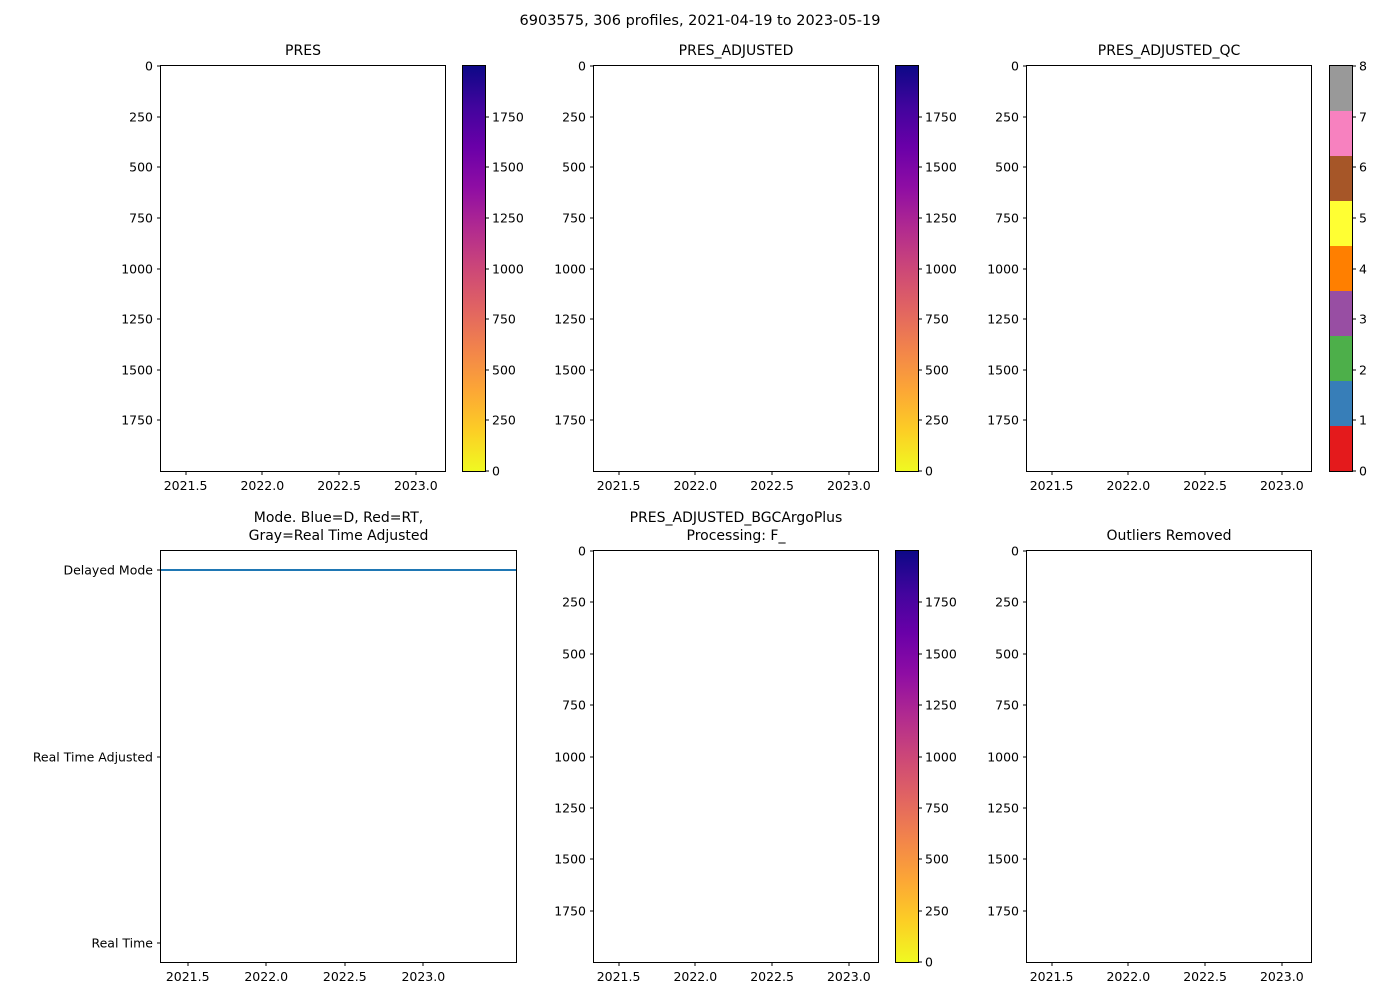  I want to click on colorbar-tick-label: 1250, so click(941, 705).